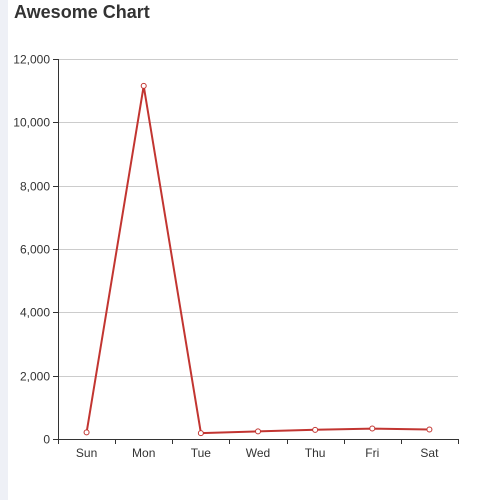  What do you see at coordinates (31, 123) in the screenshot?
I see `y-tick-label: 10,000` at bounding box center [31, 123].